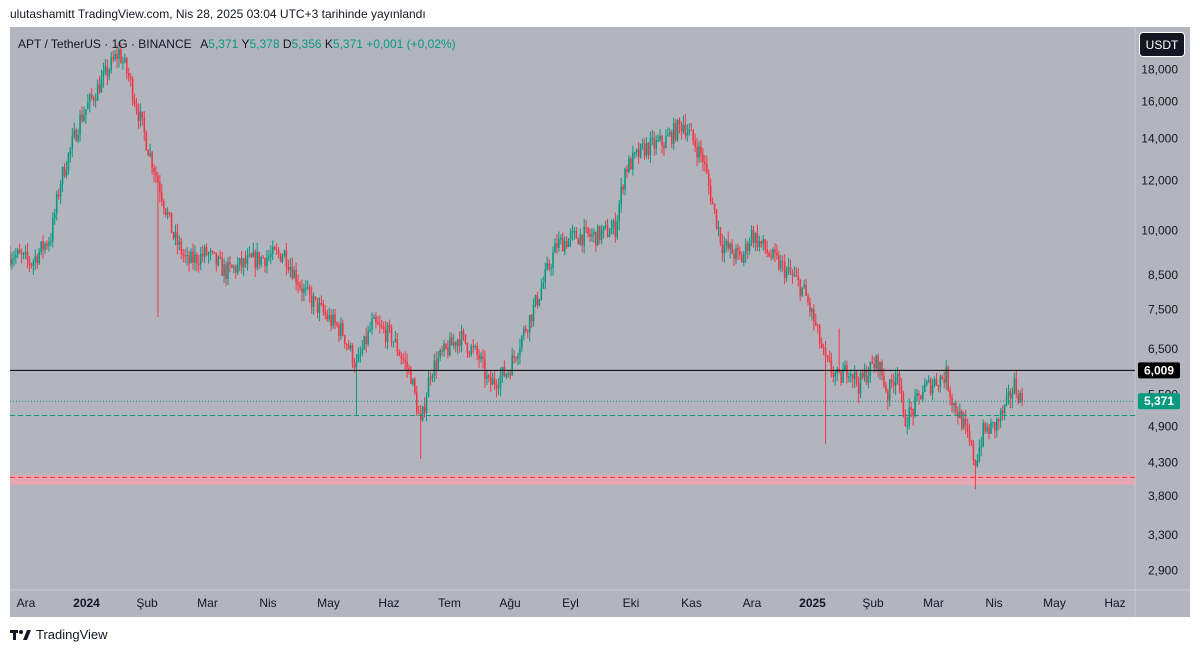 The width and height of the screenshot is (1200, 653). Describe the element at coordinates (59, 634) in the screenshot. I see `tradingview-logo: TradingView` at that location.